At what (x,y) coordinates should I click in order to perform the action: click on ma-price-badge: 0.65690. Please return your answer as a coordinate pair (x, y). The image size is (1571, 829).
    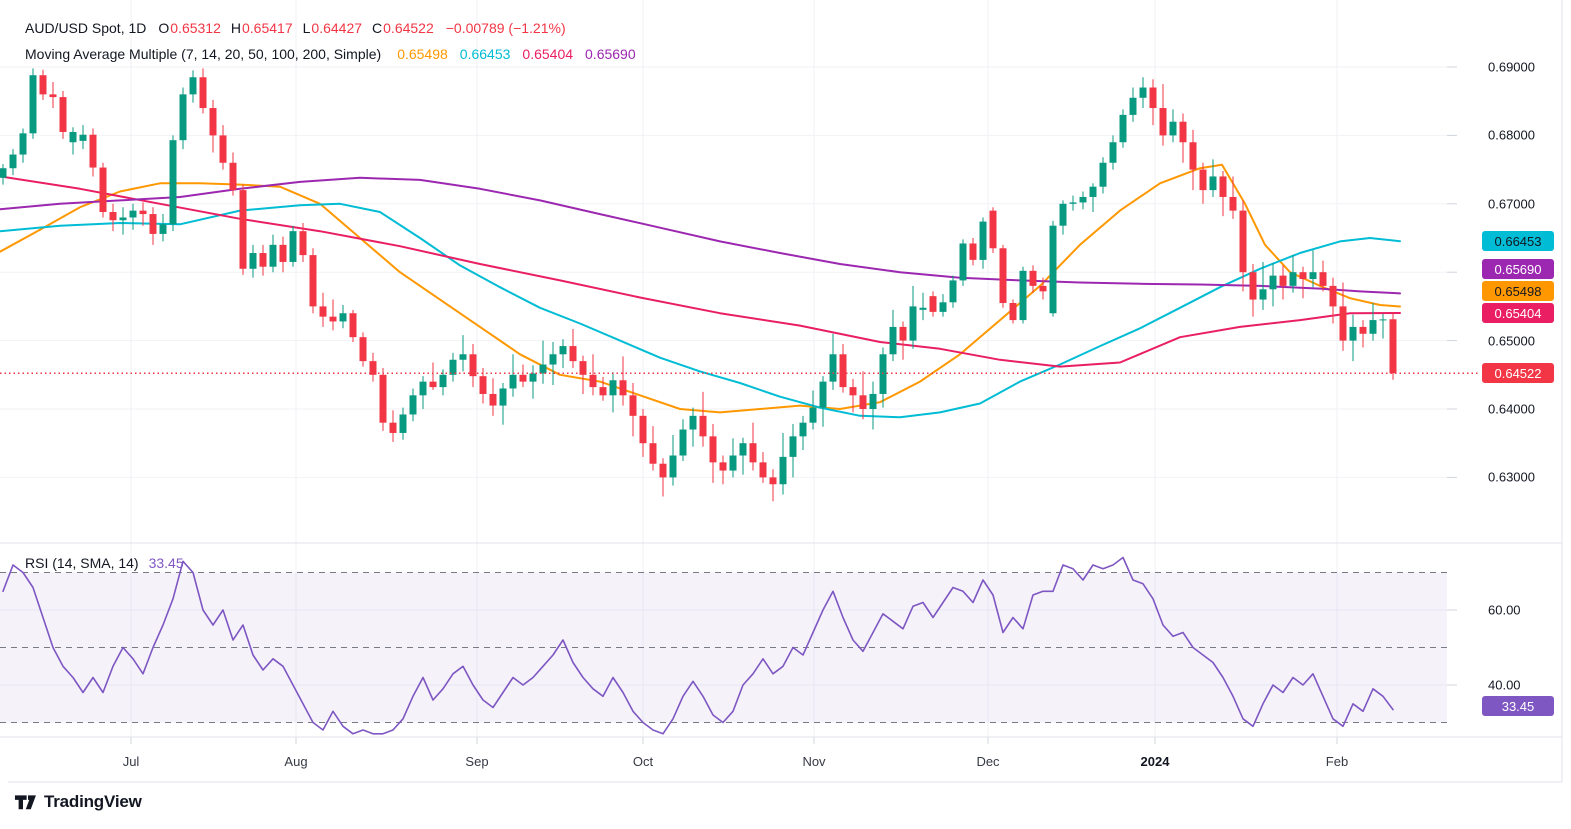
    Looking at the image, I should click on (1518, 269).